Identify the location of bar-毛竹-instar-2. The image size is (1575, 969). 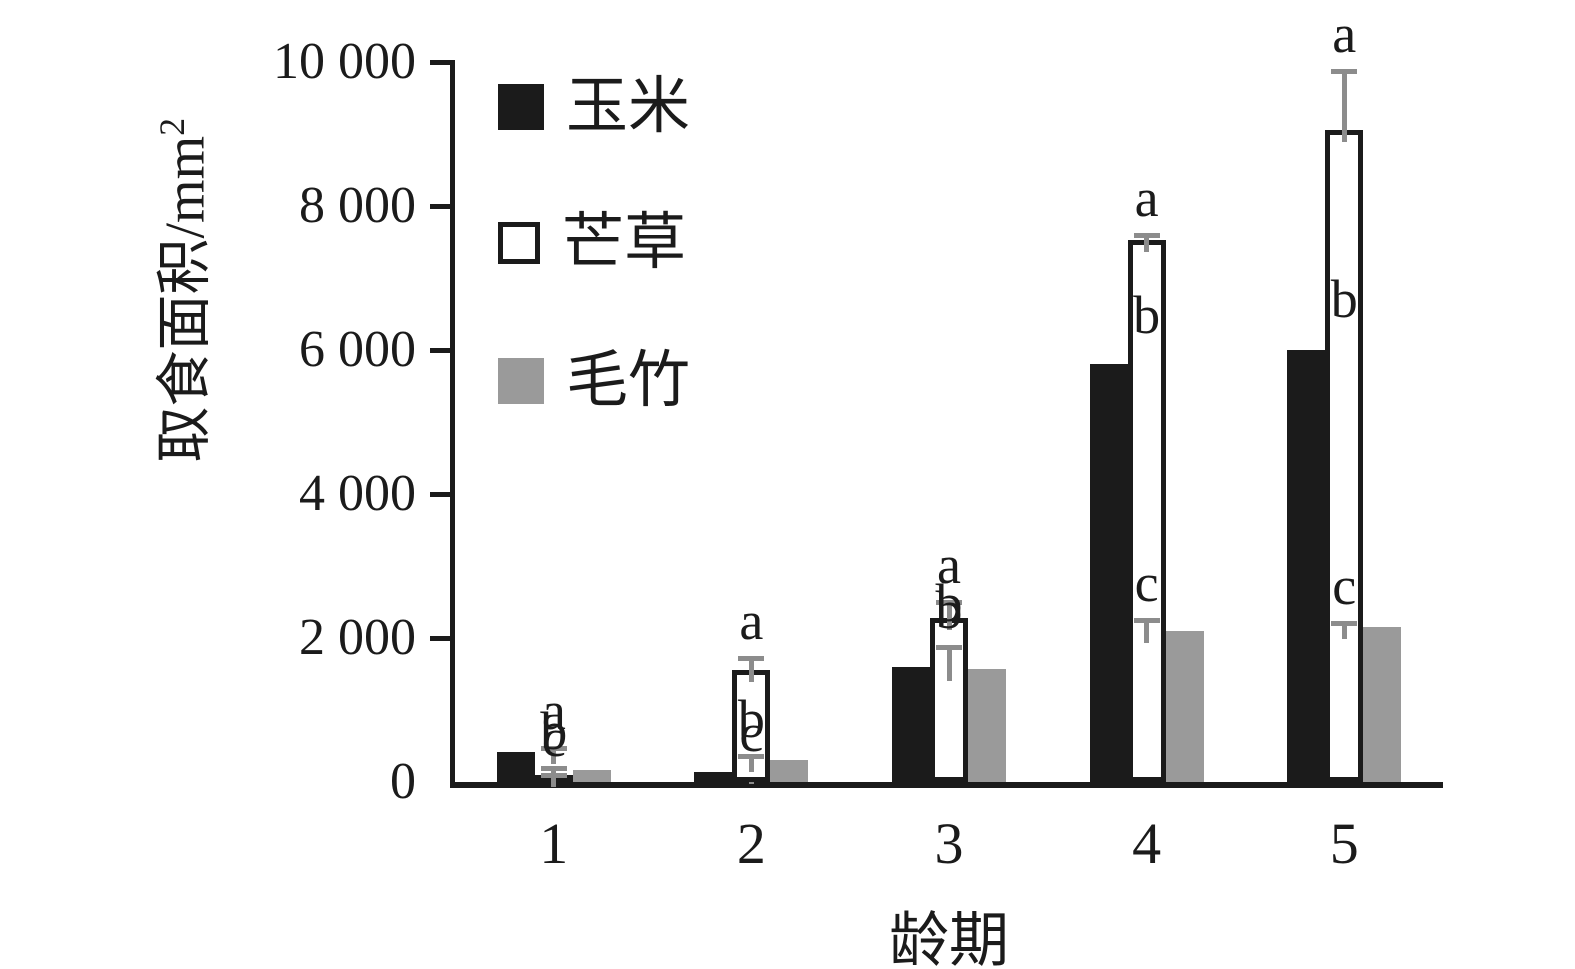
(789, 771).